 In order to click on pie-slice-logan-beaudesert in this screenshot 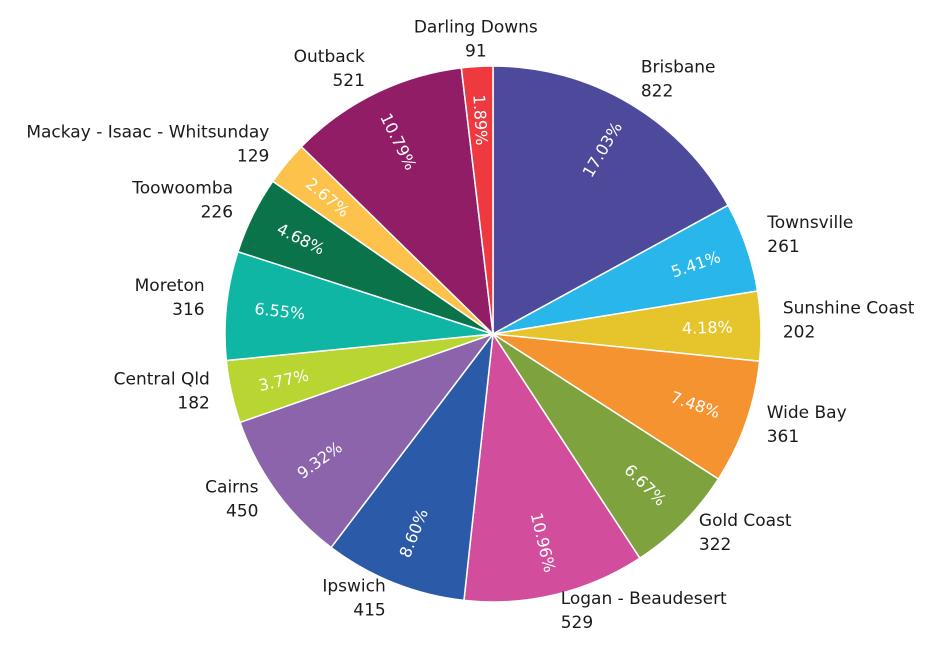, I will do `click(552, 467)`.